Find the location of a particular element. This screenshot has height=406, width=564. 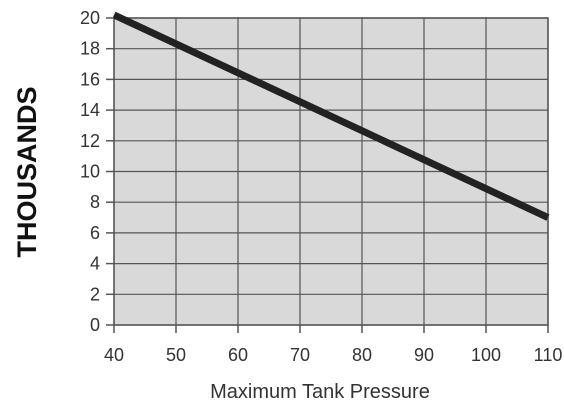

y-tick-label-2: 2 is located at coordinates (95, 294).